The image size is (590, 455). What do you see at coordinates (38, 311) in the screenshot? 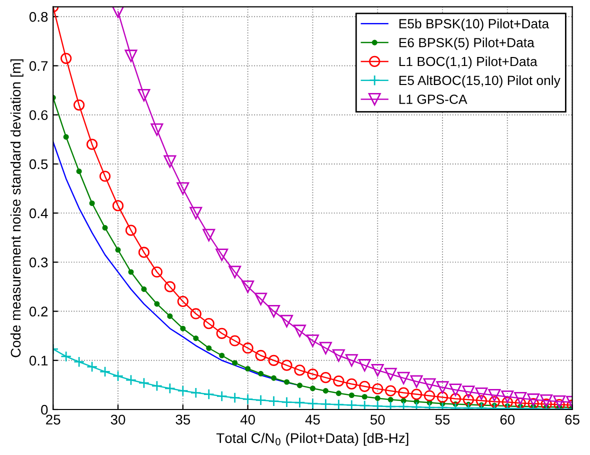
I see `y-tick-label: 0.2` at bounding box center [38, 311].